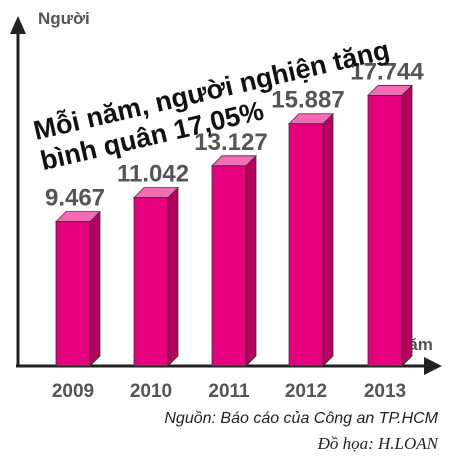 The image size is (450, 461). What do you see at coordinates (153, 174) in the screenshot?
I see `value-label-2010: 11.042` at bounding box center [153, 174].